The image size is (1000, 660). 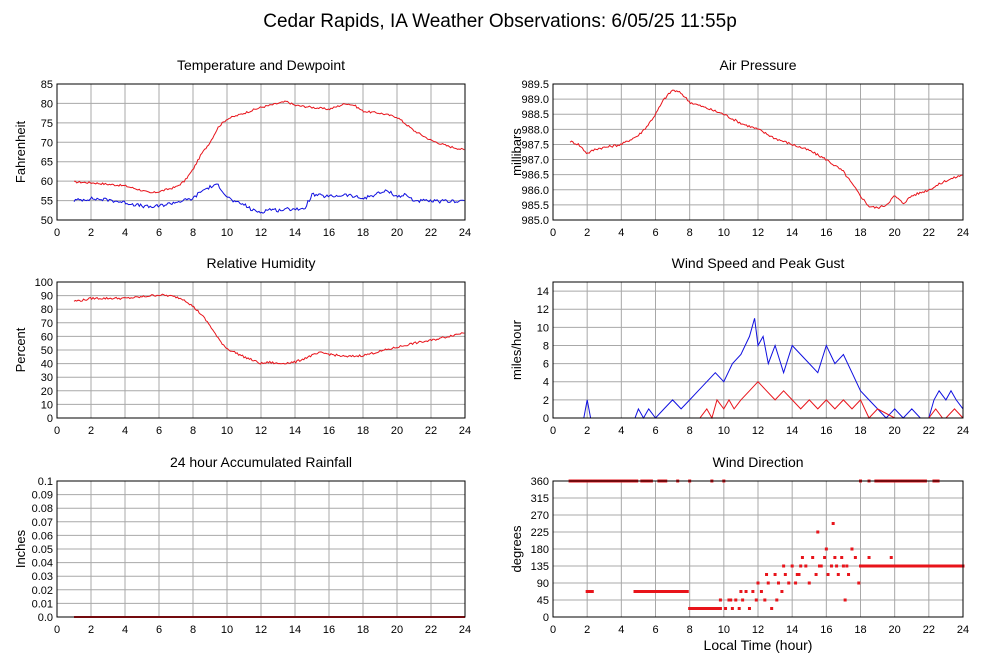 What do you see at coordinates (47, 351) in the screenshot?
I see `y-tick-label: 50` at bounding box center [47, 351].